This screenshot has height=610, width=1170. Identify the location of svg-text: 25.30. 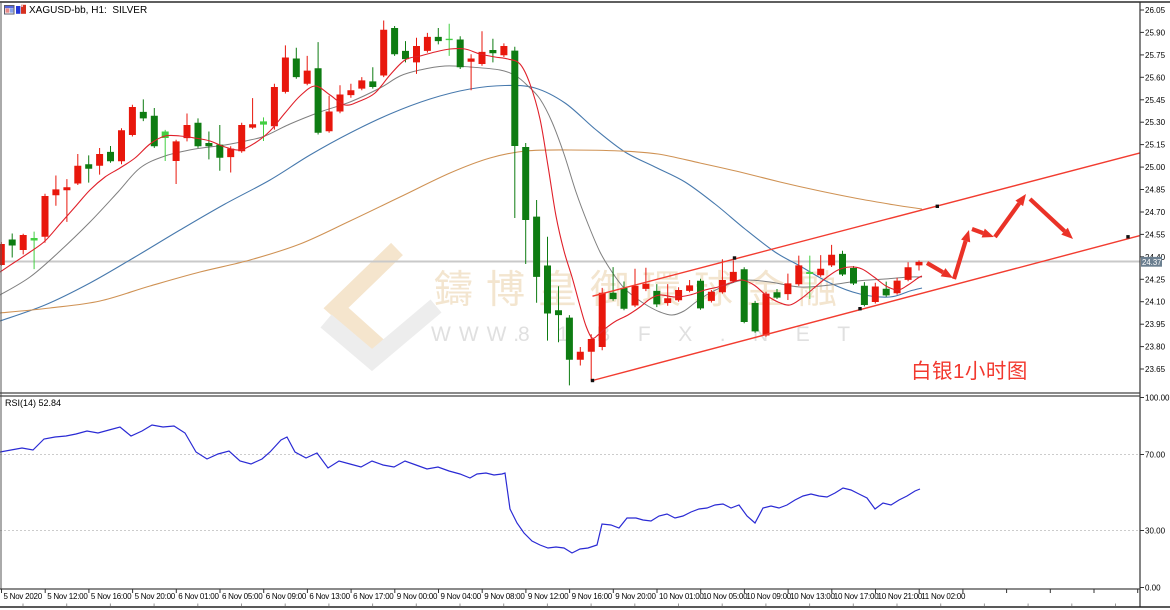
(1155, 122).